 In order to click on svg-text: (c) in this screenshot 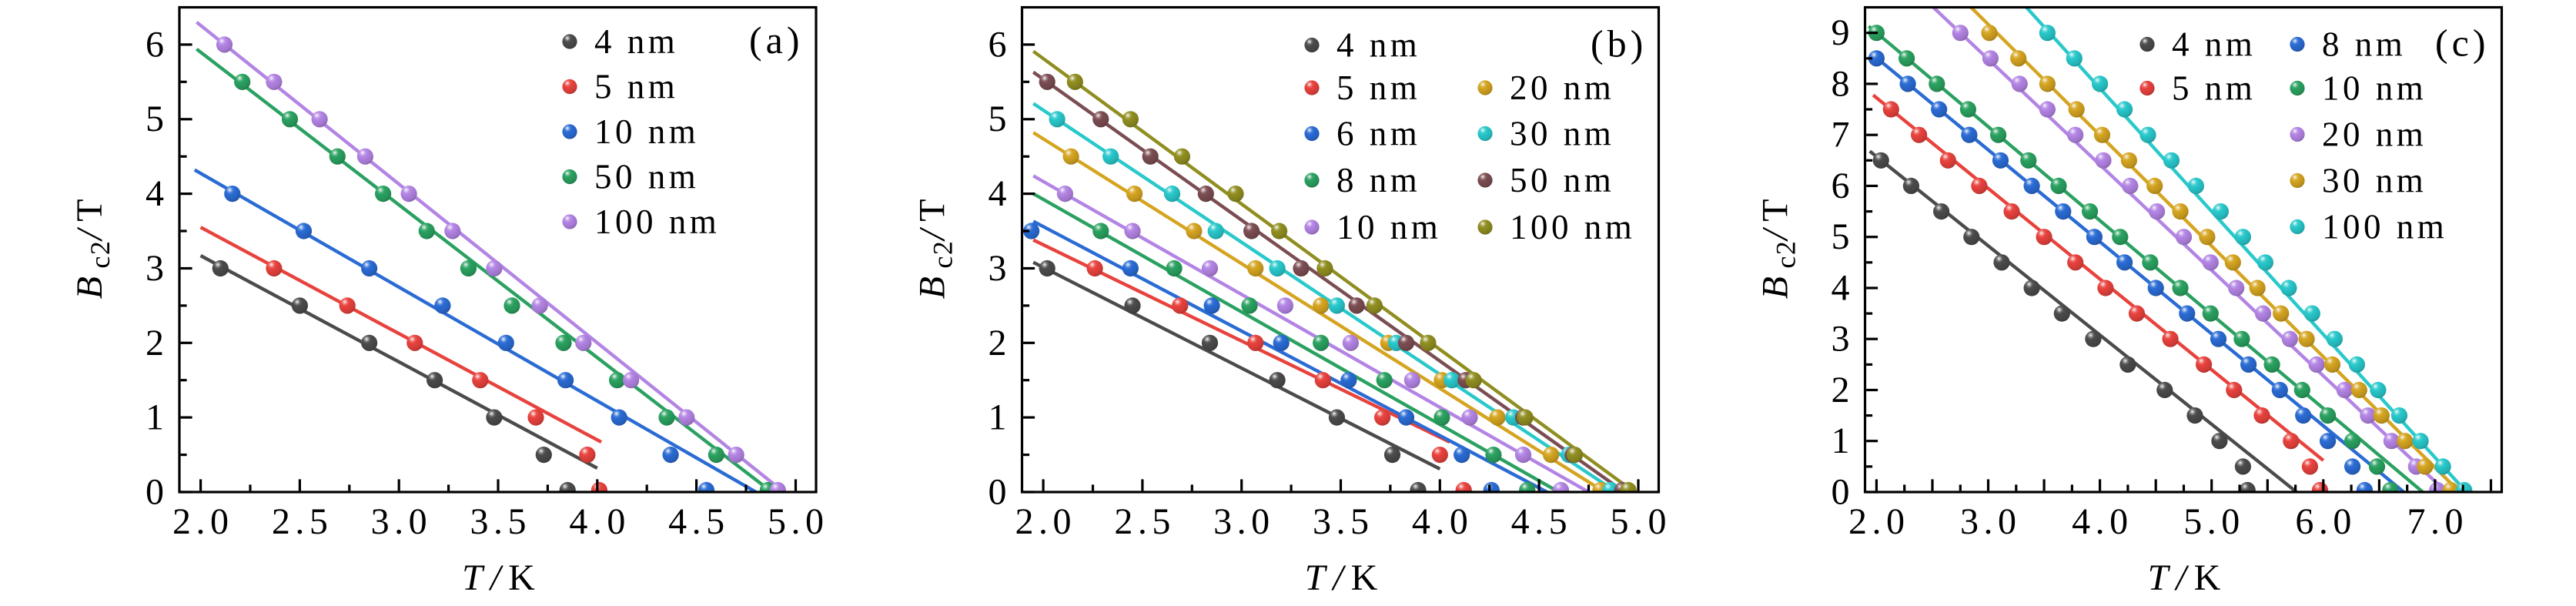, I will do `click(2462, 43)`.